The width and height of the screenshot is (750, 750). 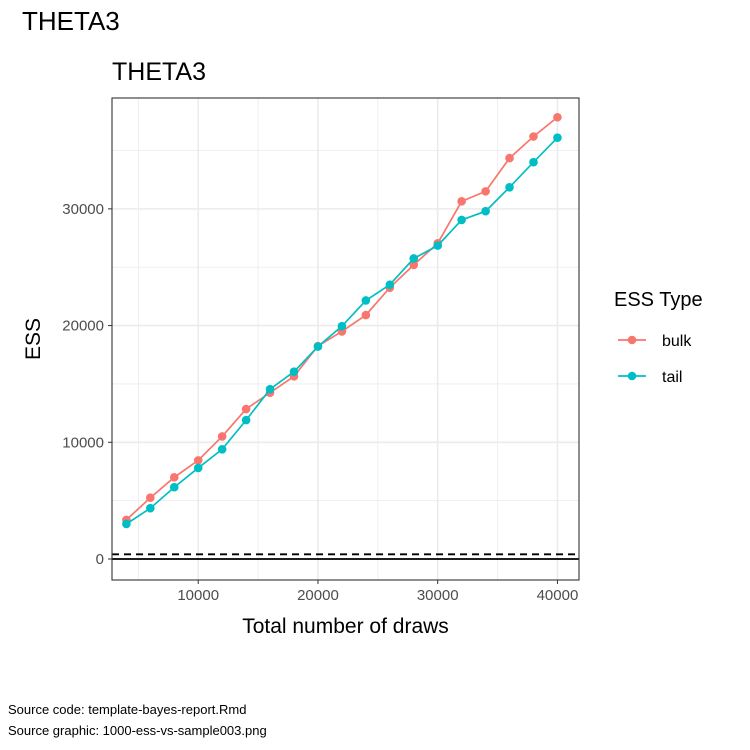 I want to click on x-axis-title: Total number of draws, so click(x=345, y=626).